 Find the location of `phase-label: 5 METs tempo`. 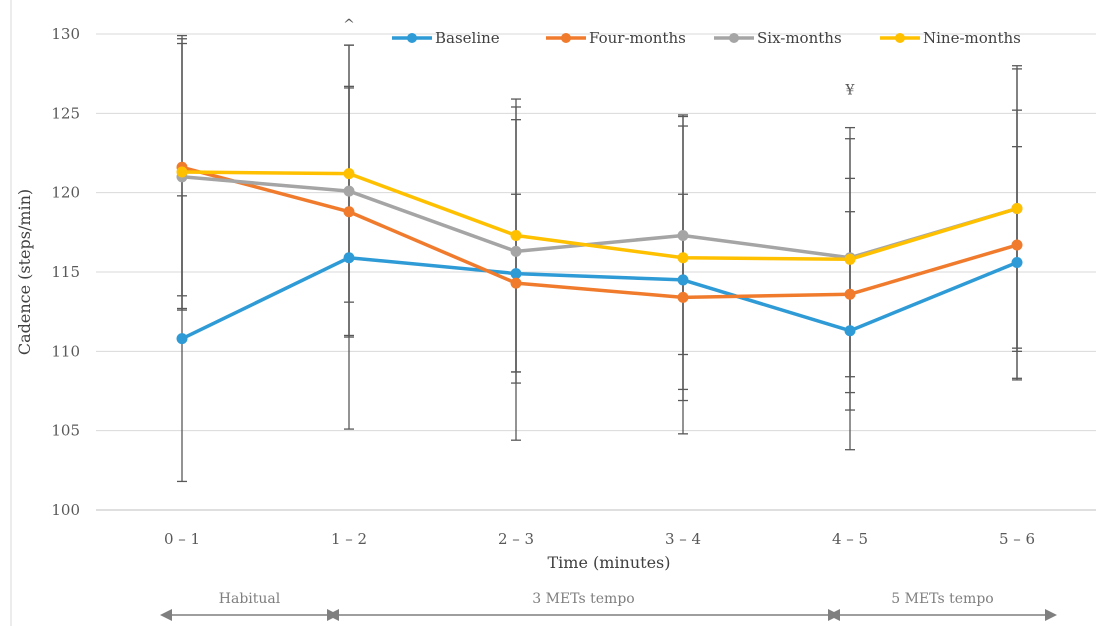

phase-label: 5 METs tempo is located at coordinates (942, 599).